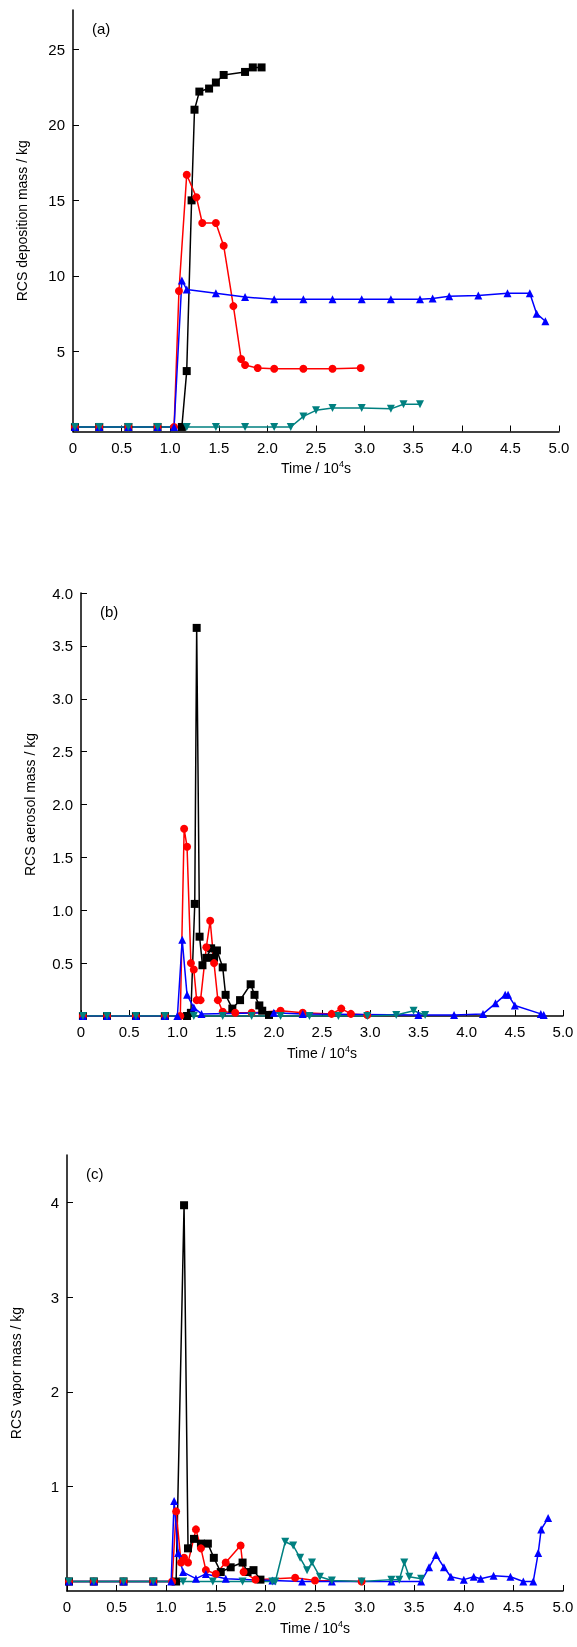  I want to click on y-tick-label: 3, so click(54, 1297).